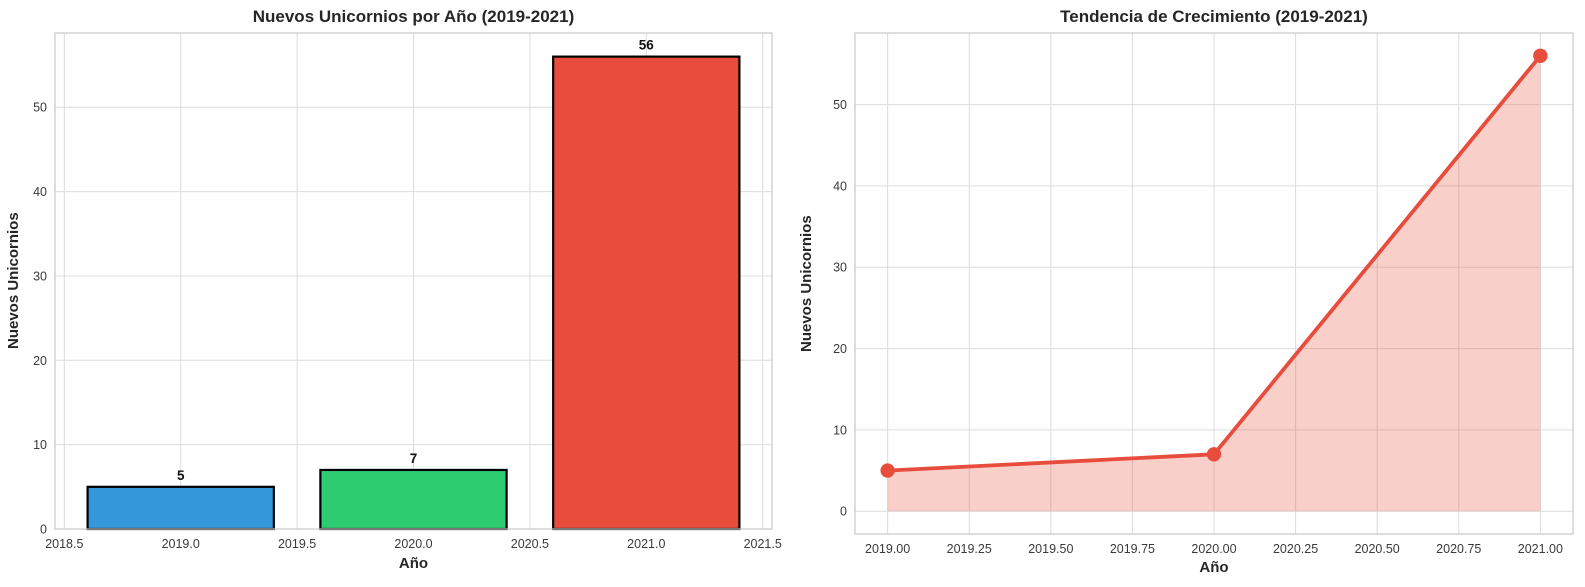 The image size is (1585, 587). Describe the element at coordinates (887, 470) in the screenshot. I see `data-point-marker-2019` at that location.